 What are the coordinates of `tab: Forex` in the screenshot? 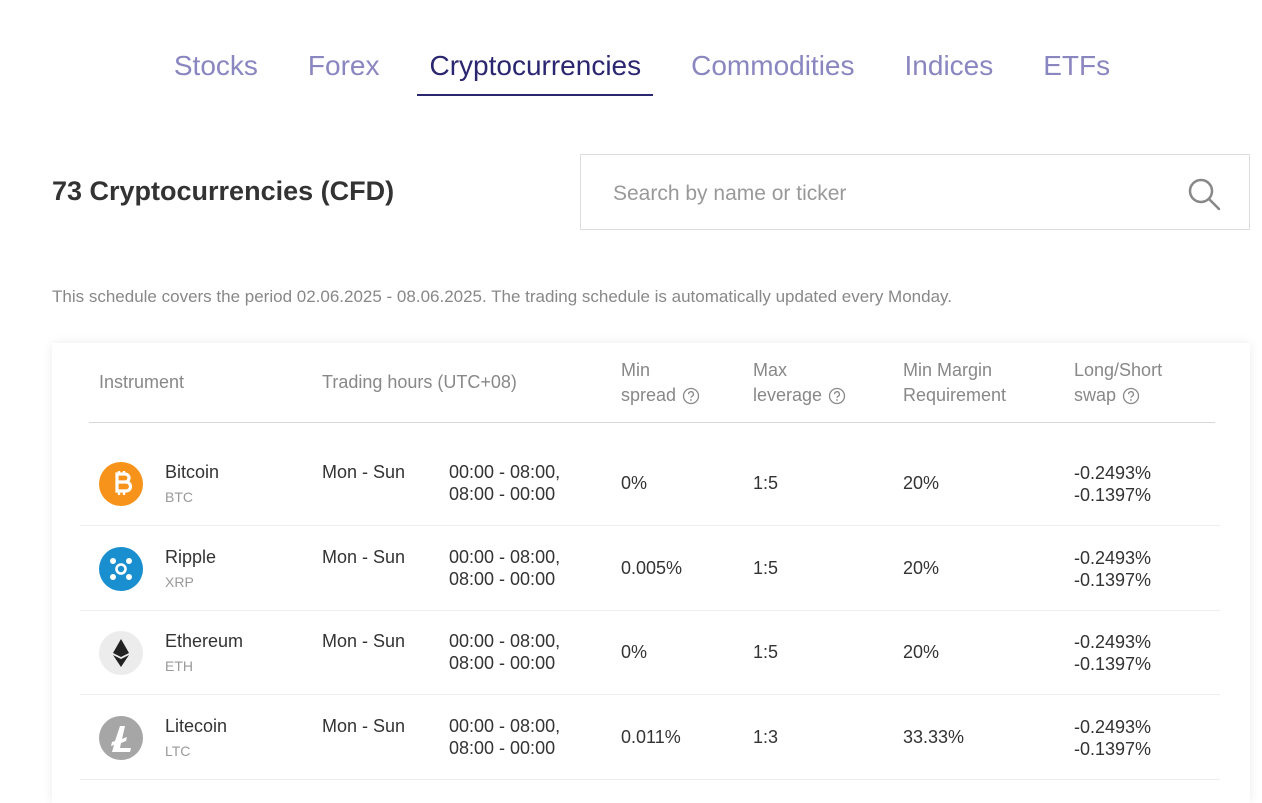 It's located at (343, 65).